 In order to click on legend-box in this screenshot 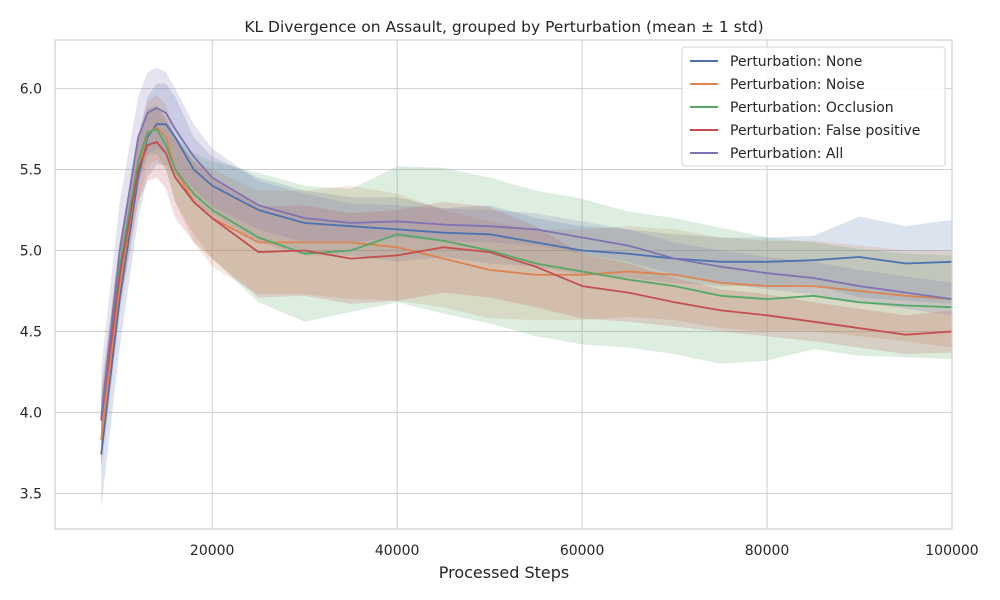, I will do `click(813, 106)`.